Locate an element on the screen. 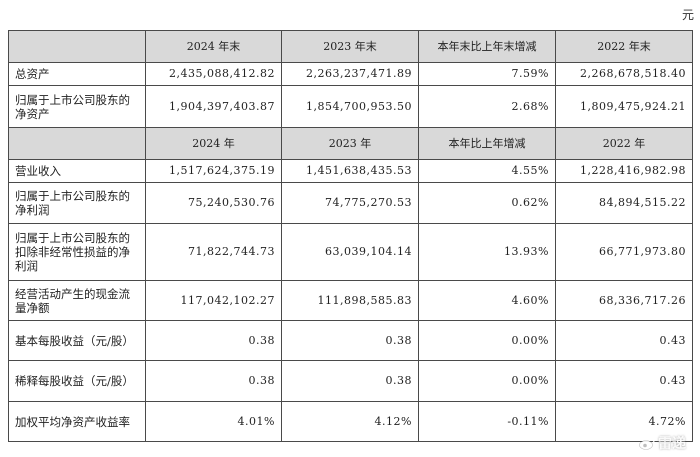  header-cell: 2023 年末 is located at coordinates (350, 46).